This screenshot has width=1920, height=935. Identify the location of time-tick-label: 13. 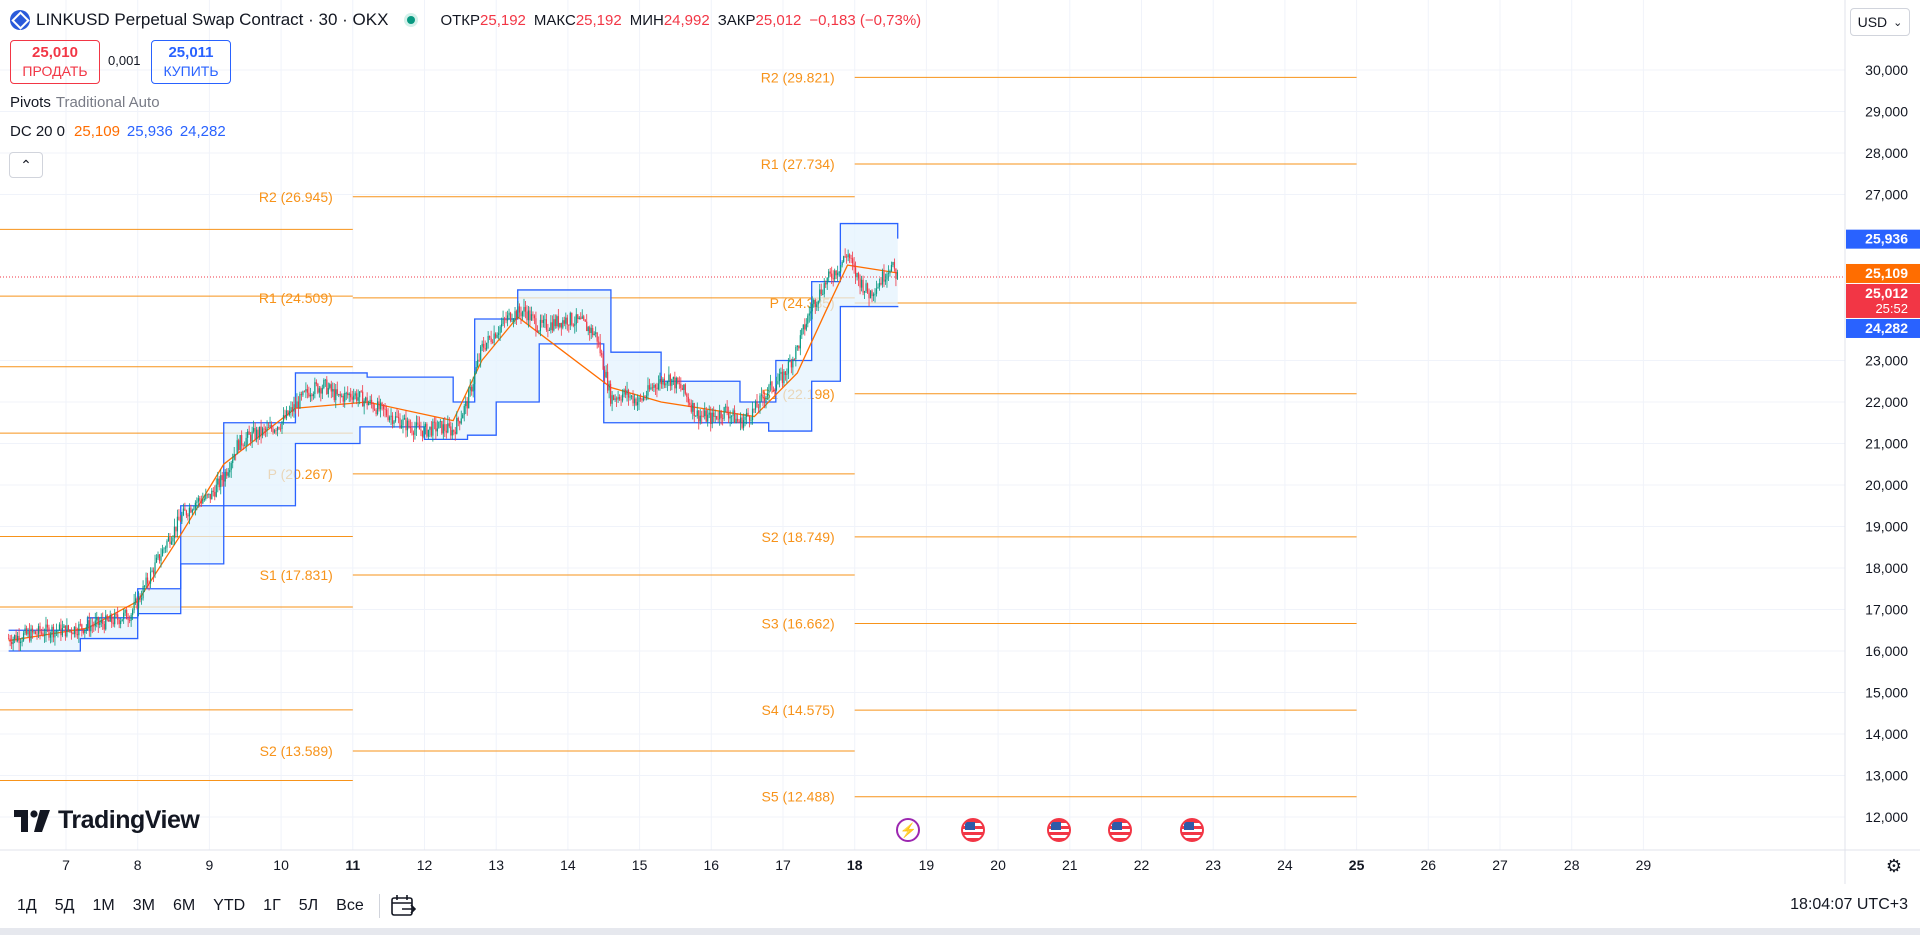
(496, 865).